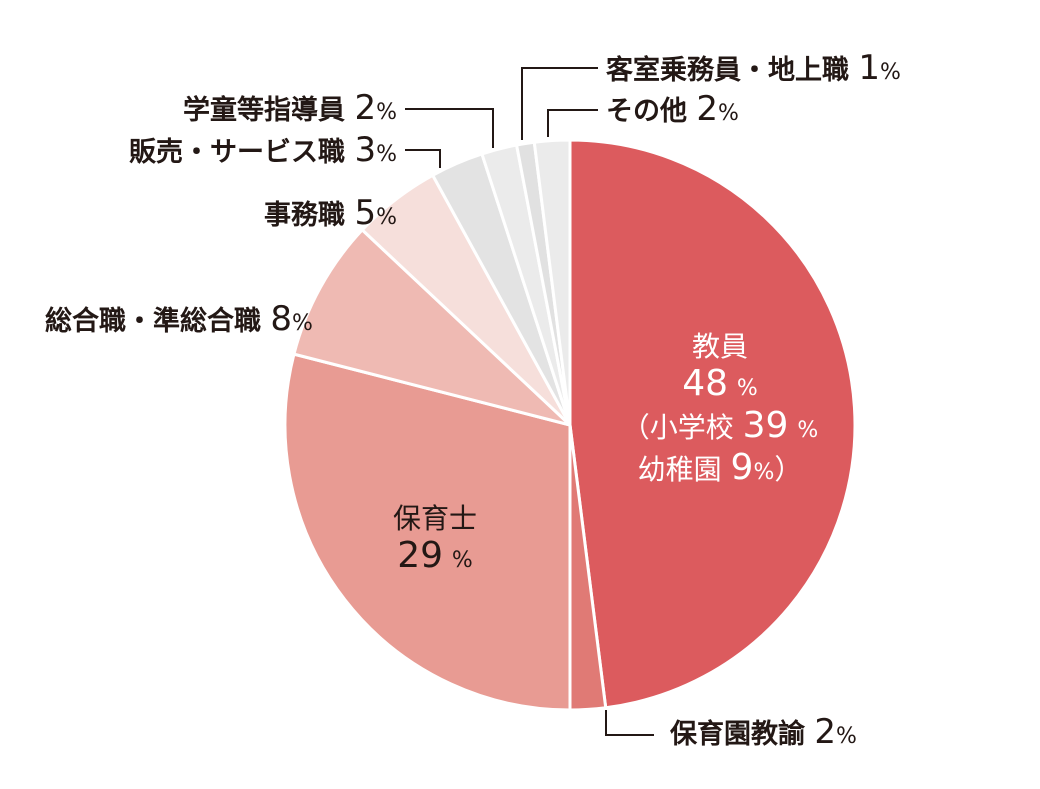  I want to click on label-nursery-teacher: 保育園教諭 2%, so click(763, 732).